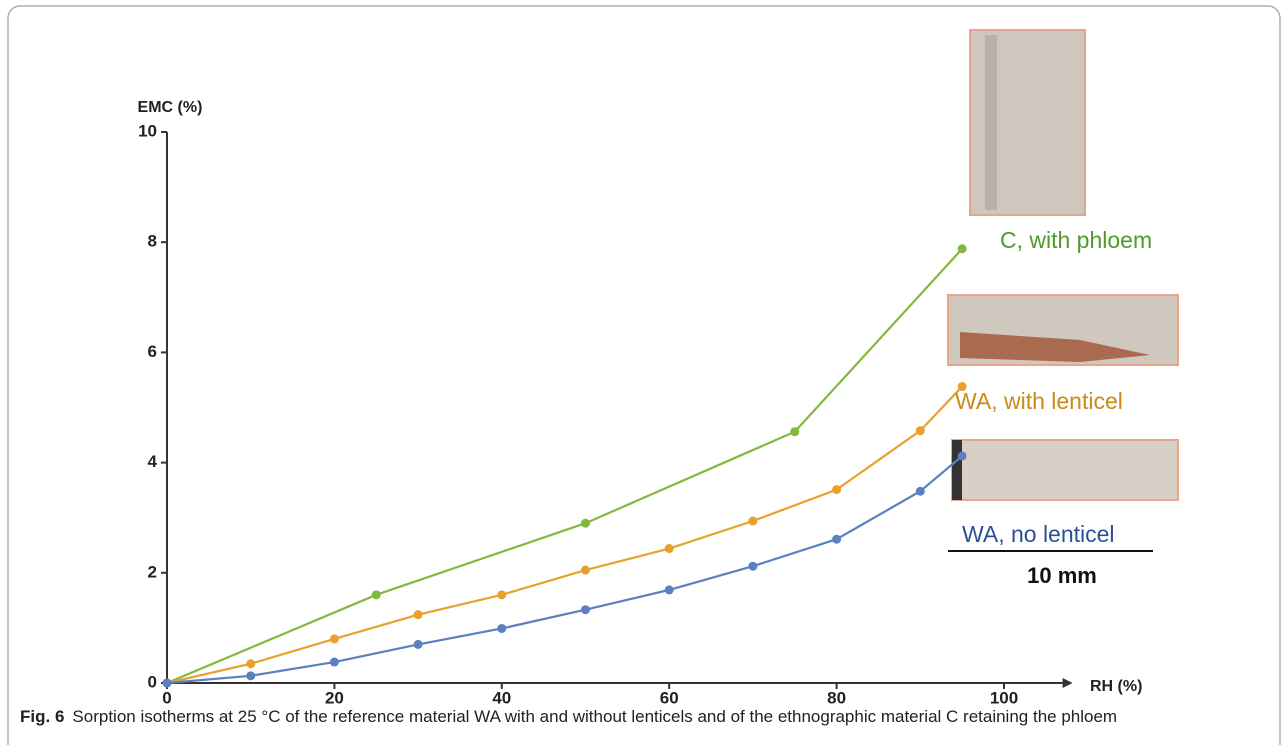 The width and height of the screenshot is (1287, 750). Describe the element at coordinates (152, 681) in the screenshot. I see `y-tick-label: 0` at that location.